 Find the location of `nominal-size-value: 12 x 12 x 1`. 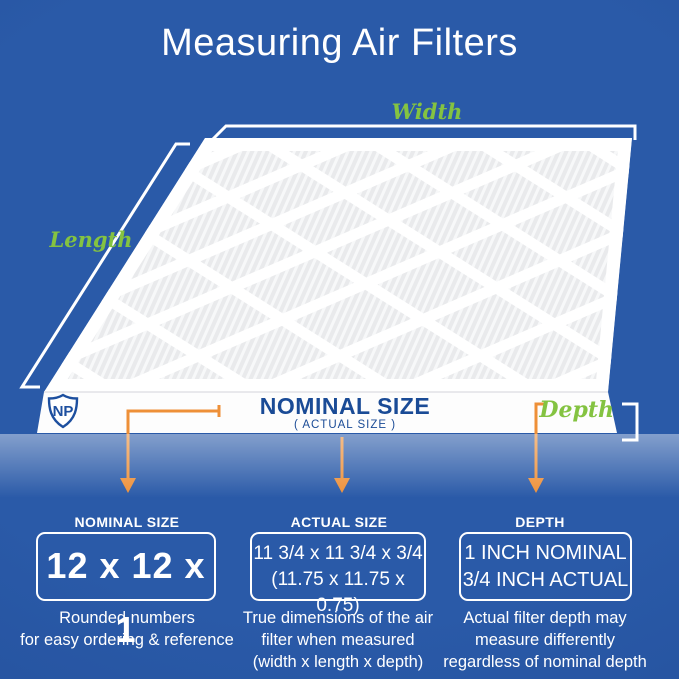

nominal-size-value: 12 x 12 x 1 is located at coordinates (126, 597).